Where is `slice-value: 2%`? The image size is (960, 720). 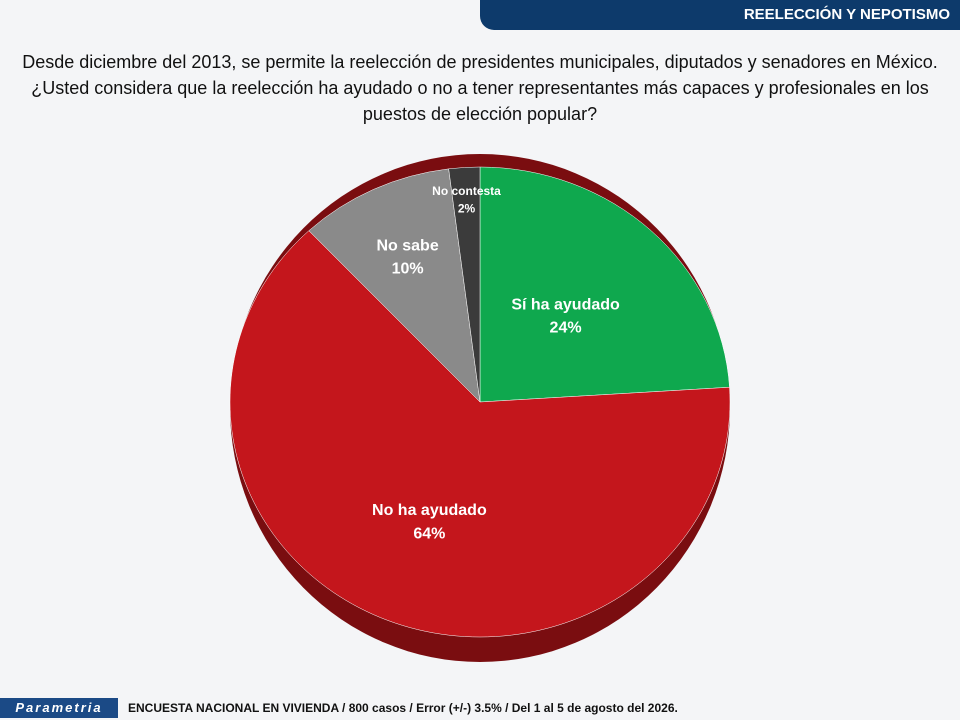 slice-value: 2% is located at coordinates (467, 208).